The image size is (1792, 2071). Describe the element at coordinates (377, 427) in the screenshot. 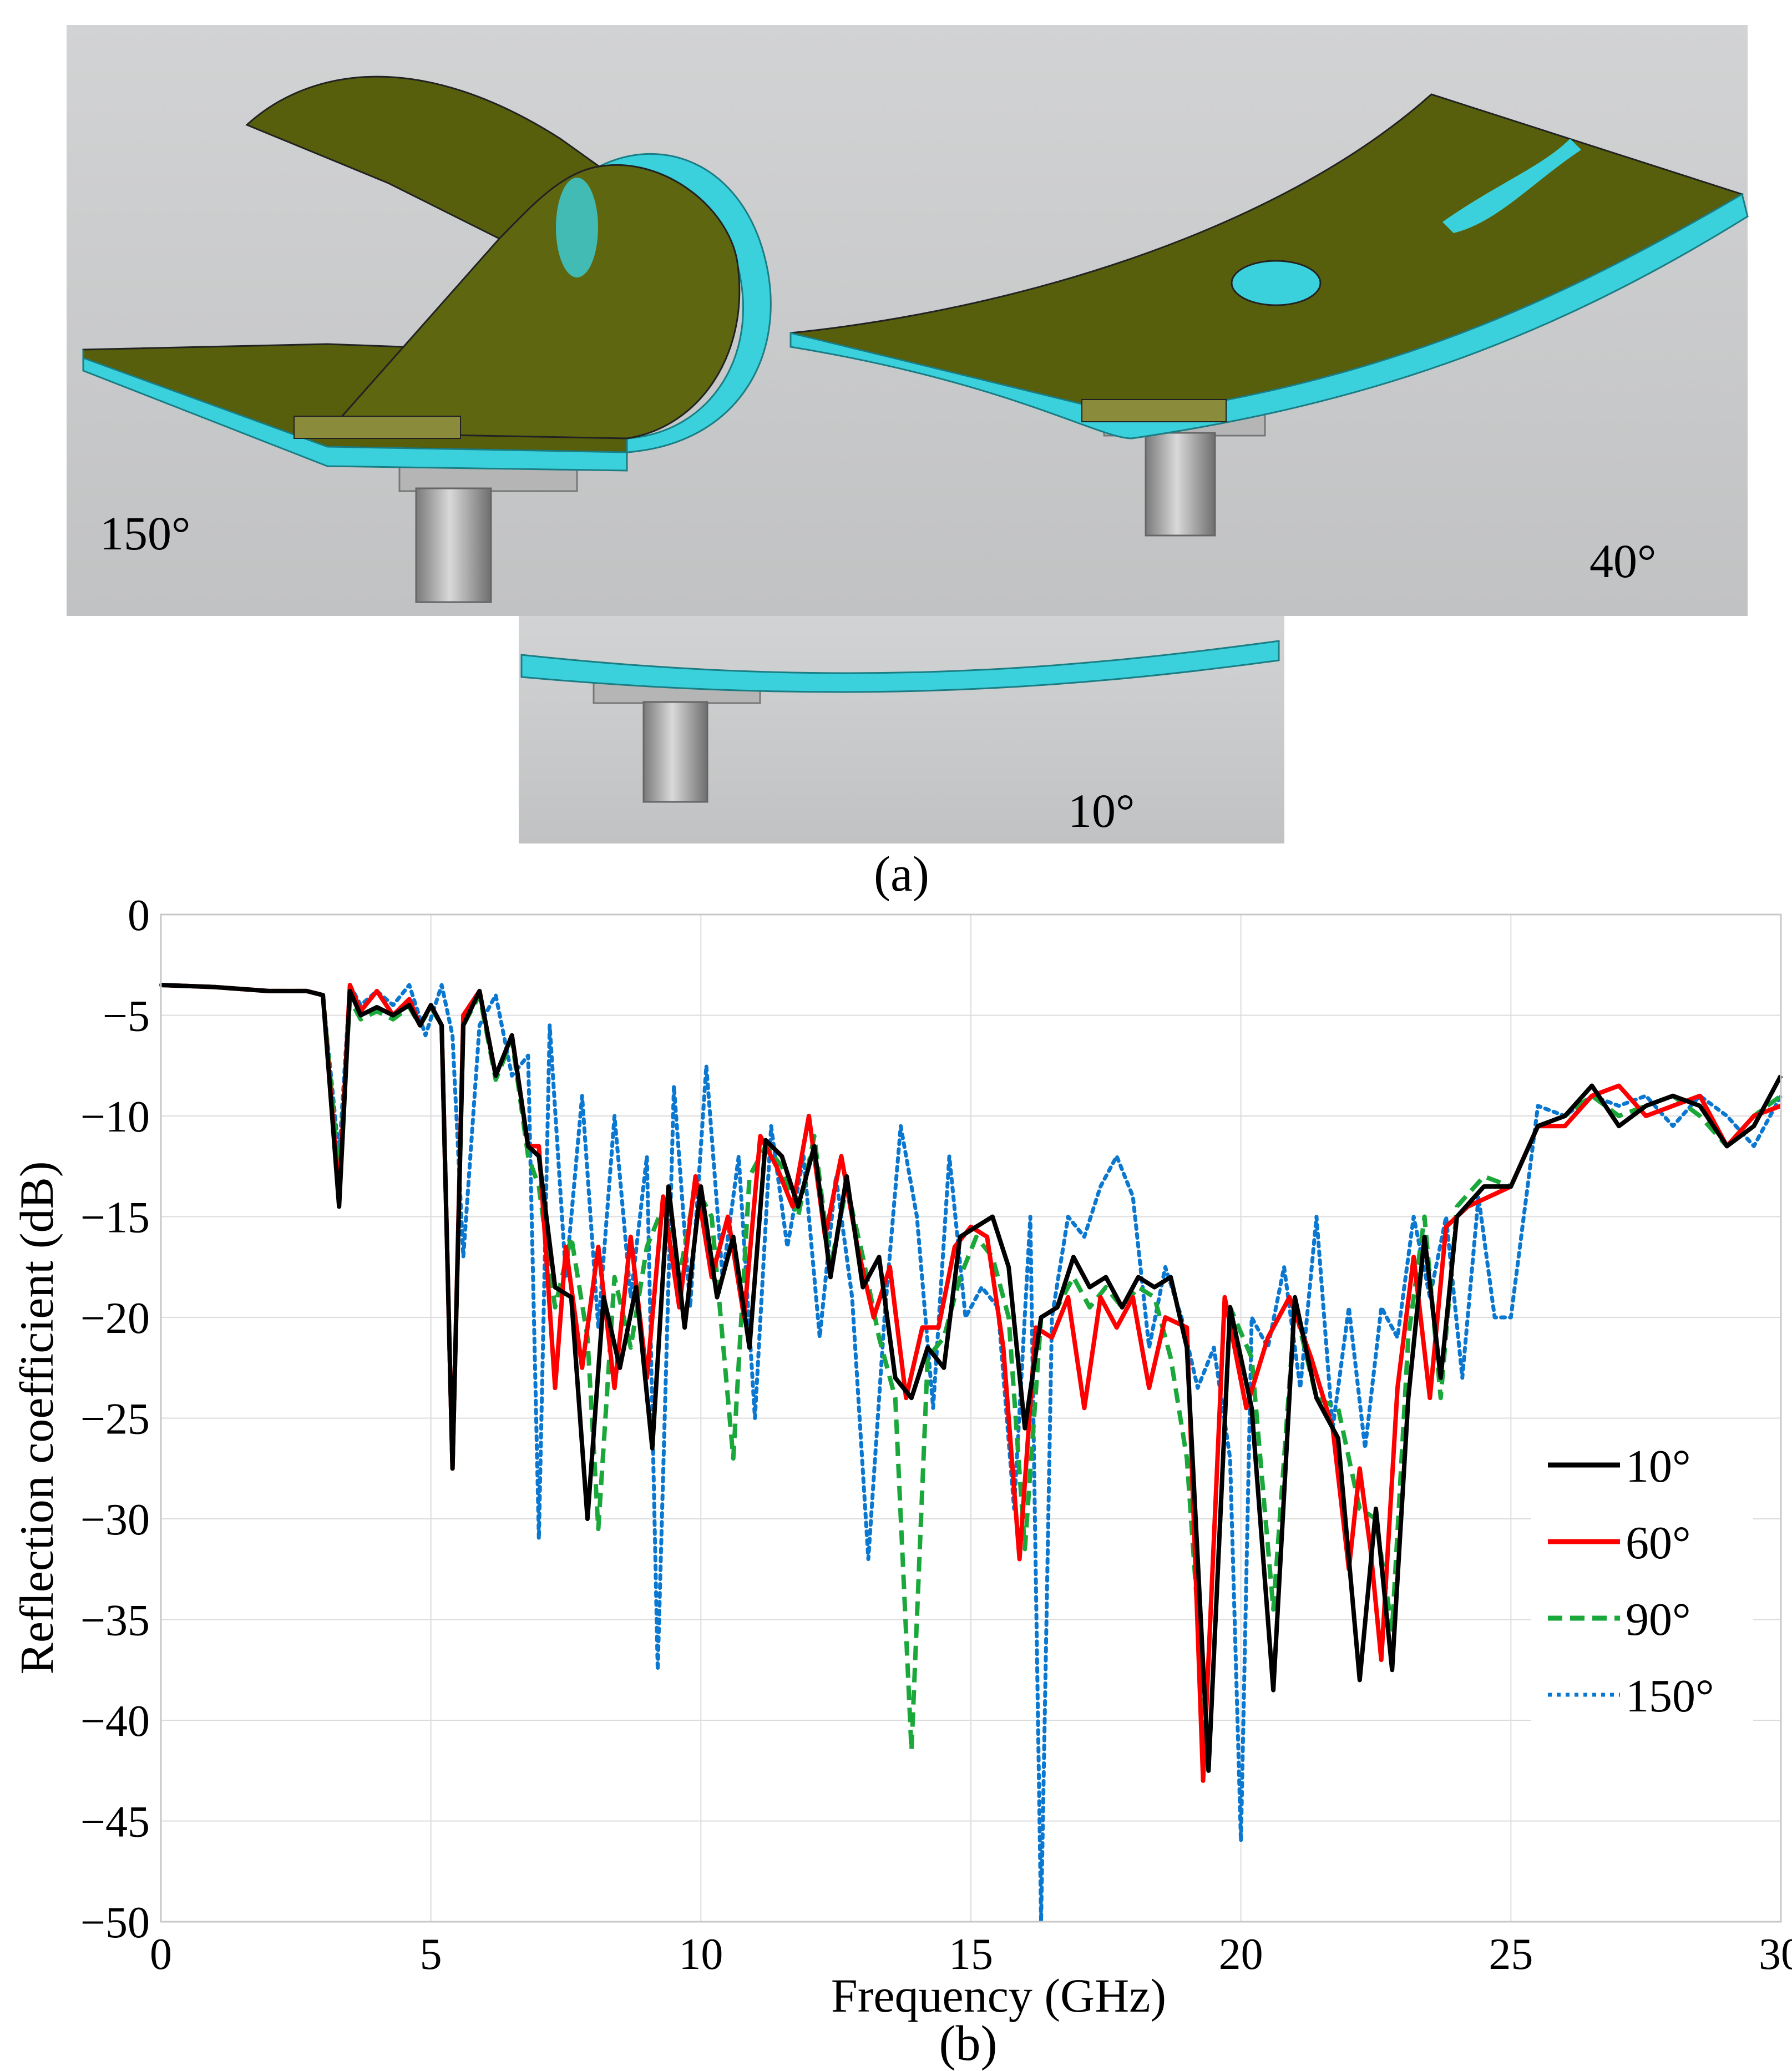

I see `feed-pads-left` at that location.